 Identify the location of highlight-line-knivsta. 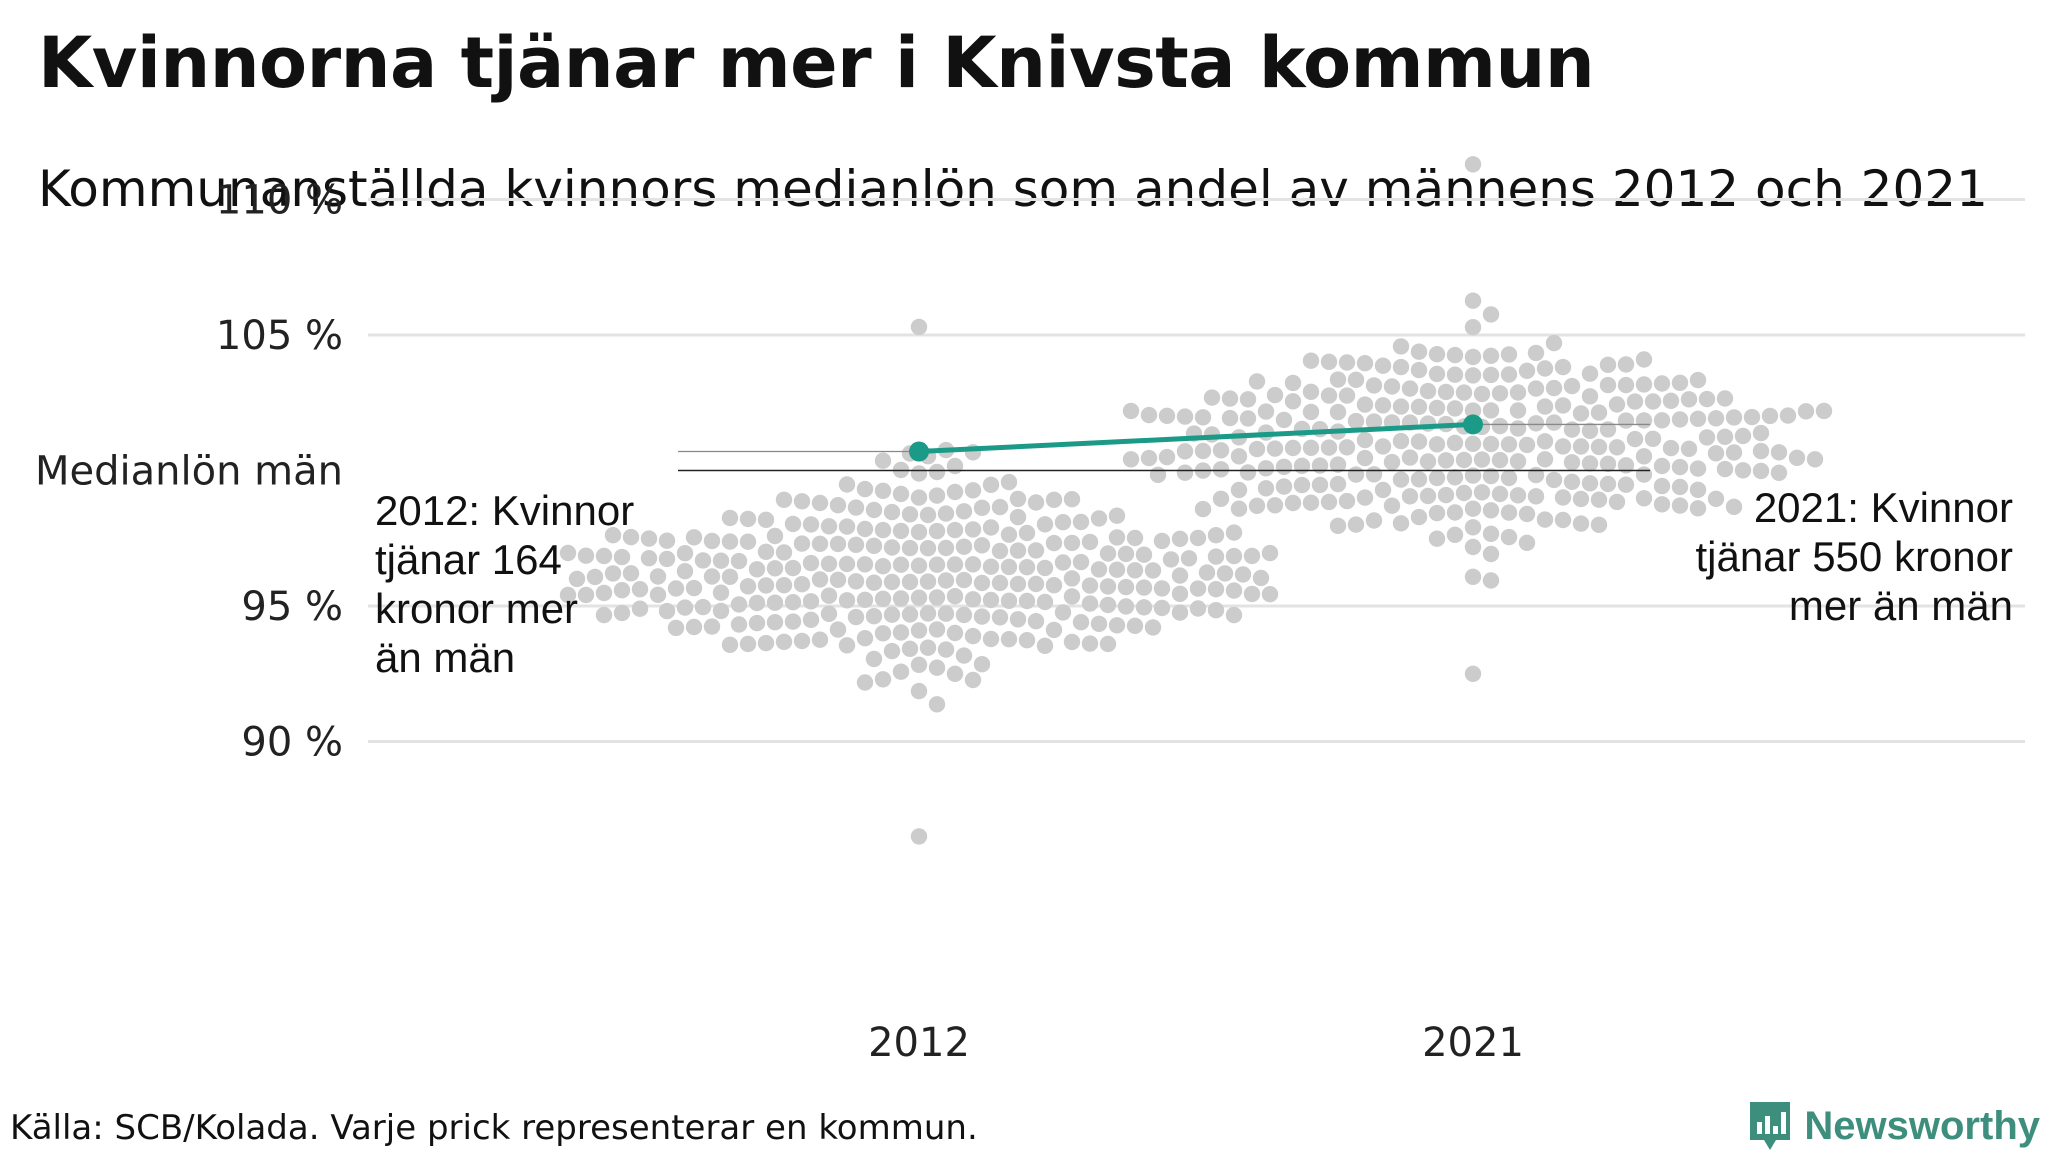
(1196, 438).